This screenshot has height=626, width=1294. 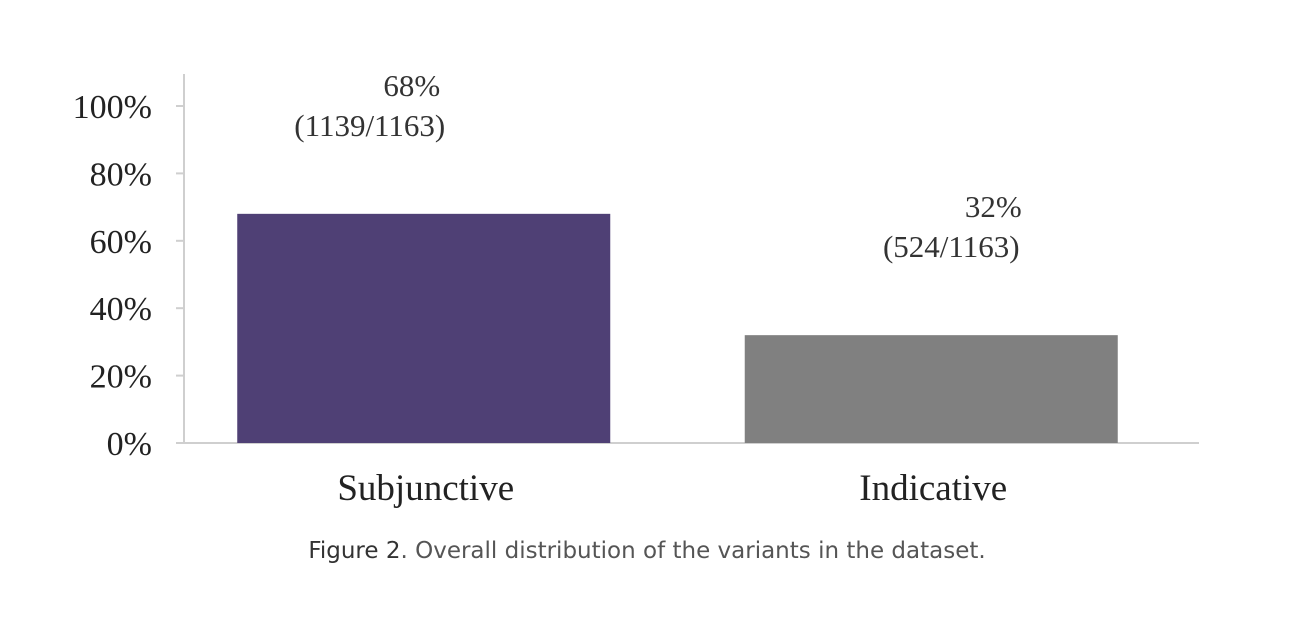 I want to click on y-tick-label: 40%, so click(x=121, y=309).